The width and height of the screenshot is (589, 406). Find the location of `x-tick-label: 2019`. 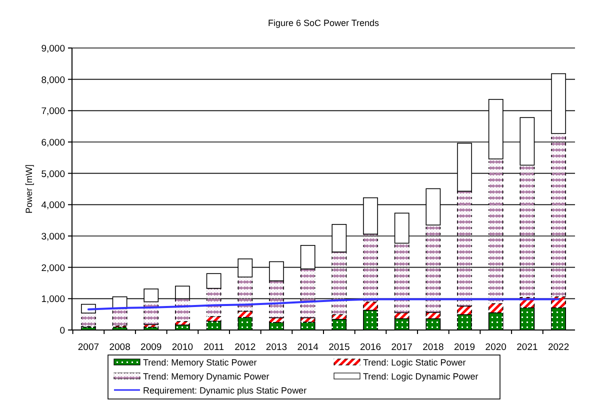

x-tick-label: 2019 is located at coordinates (465, 347).